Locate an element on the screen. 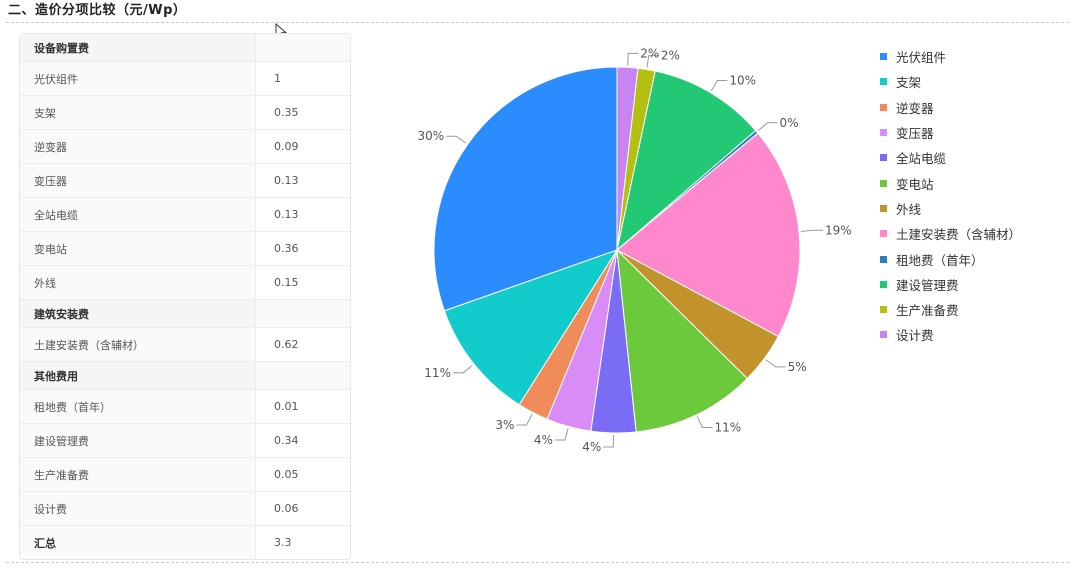 The height and width of the screenshot is (568, 1079). row-value: 3.3 is located at coordinates (283, 542).